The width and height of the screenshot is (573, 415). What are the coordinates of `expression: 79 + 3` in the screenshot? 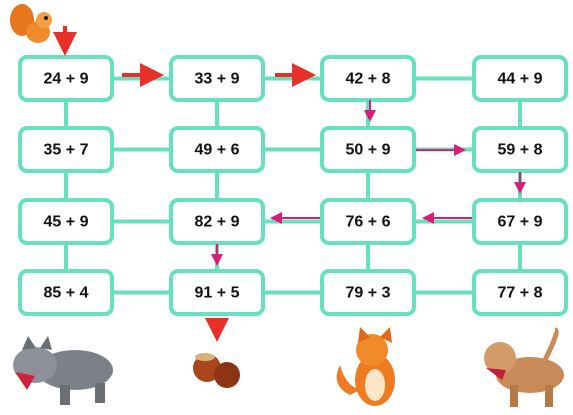 It's located at (368, 293).